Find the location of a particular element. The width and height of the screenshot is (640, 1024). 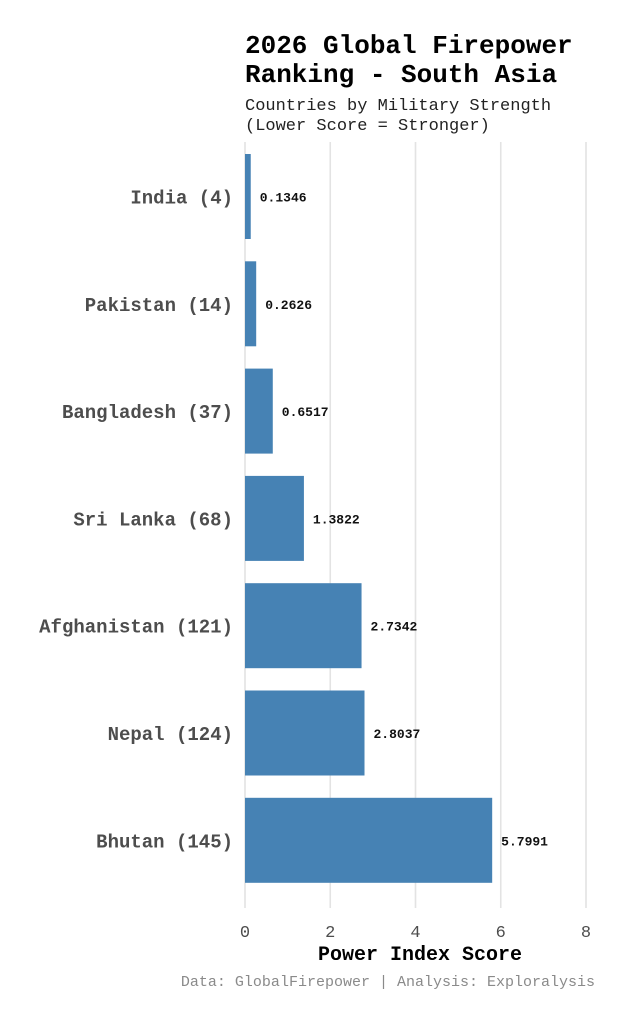

value-label-1: 0.2626 is located at coordinates (288, 305).